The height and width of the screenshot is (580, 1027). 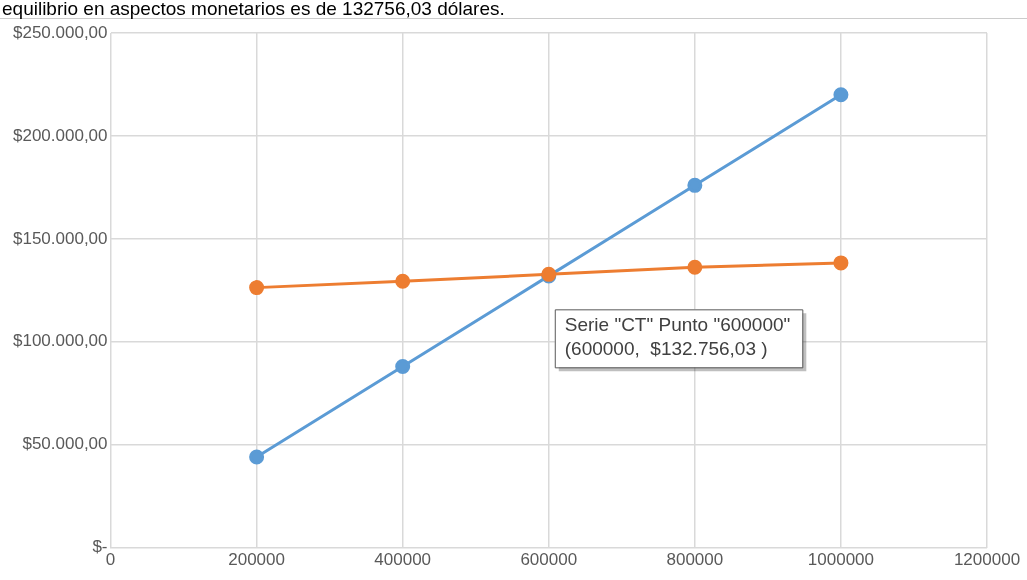 What do you see at coordinates (60, 238) in the screenshot?
I see `y-tick-label: $150.000,00` at bounding box center [60, 238].